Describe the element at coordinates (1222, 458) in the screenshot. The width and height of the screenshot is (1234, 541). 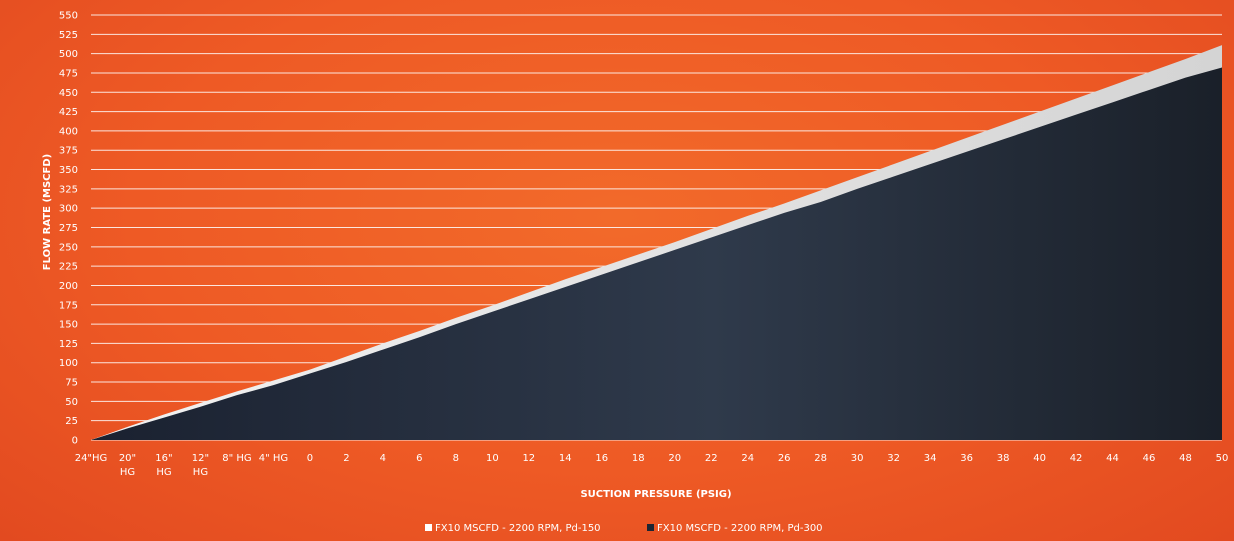
I see `x-tick-label: 50` at that location.